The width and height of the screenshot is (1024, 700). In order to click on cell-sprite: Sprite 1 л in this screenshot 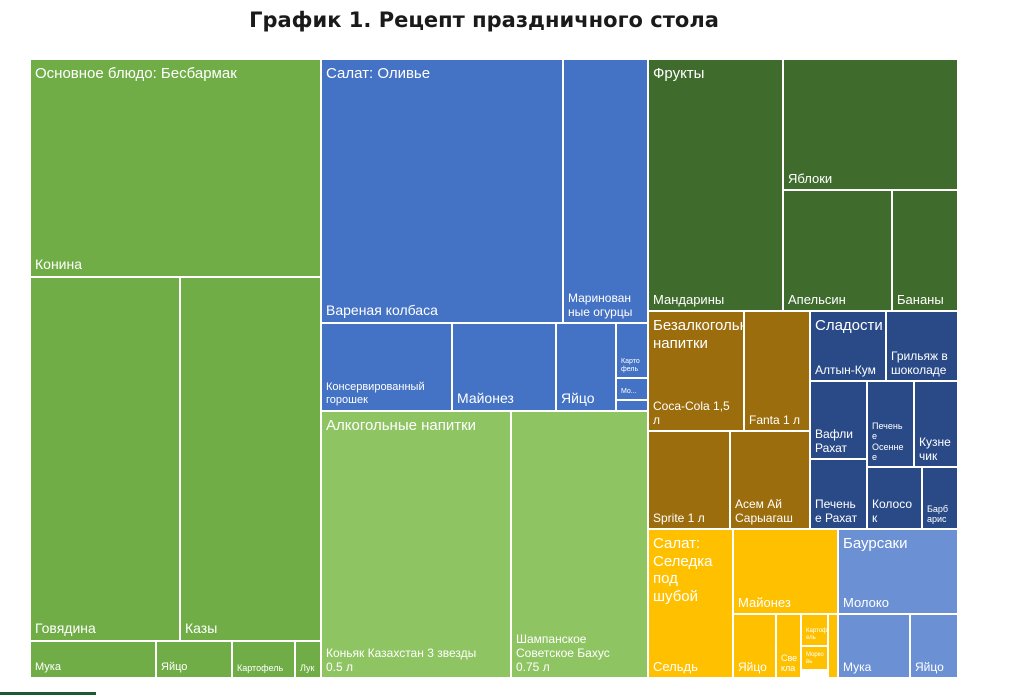, I will do `click(689, 480)`.